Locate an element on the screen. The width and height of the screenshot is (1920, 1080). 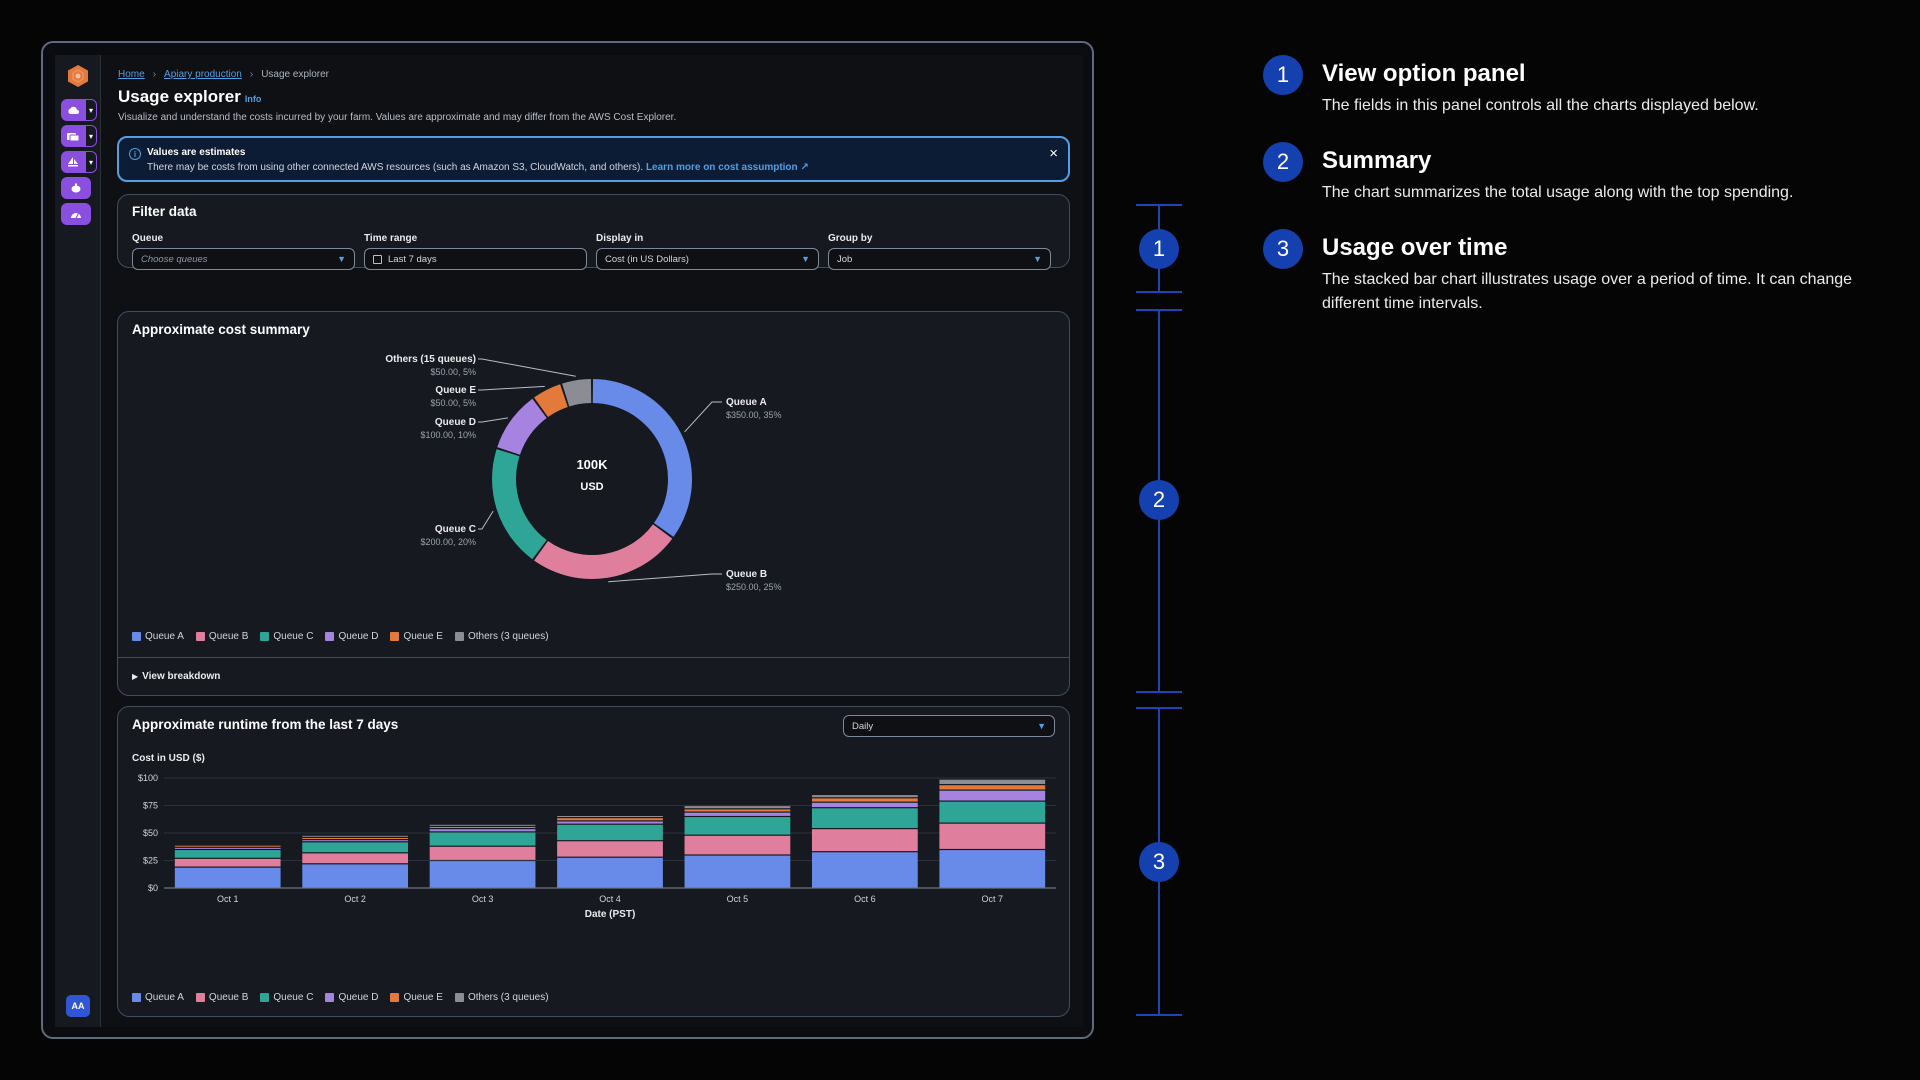
legend-label: Queue D is located at coordinates (358, 636).